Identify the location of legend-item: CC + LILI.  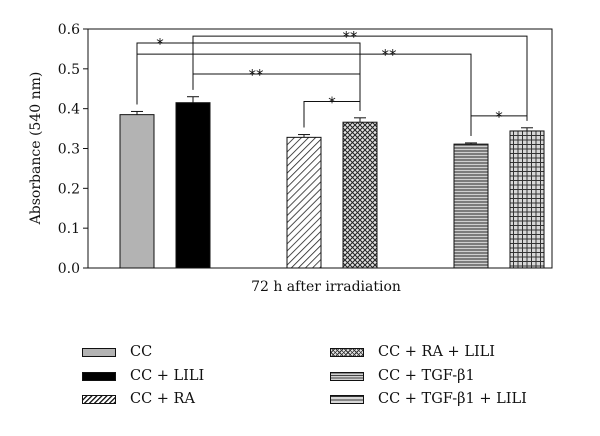
(143, 376).